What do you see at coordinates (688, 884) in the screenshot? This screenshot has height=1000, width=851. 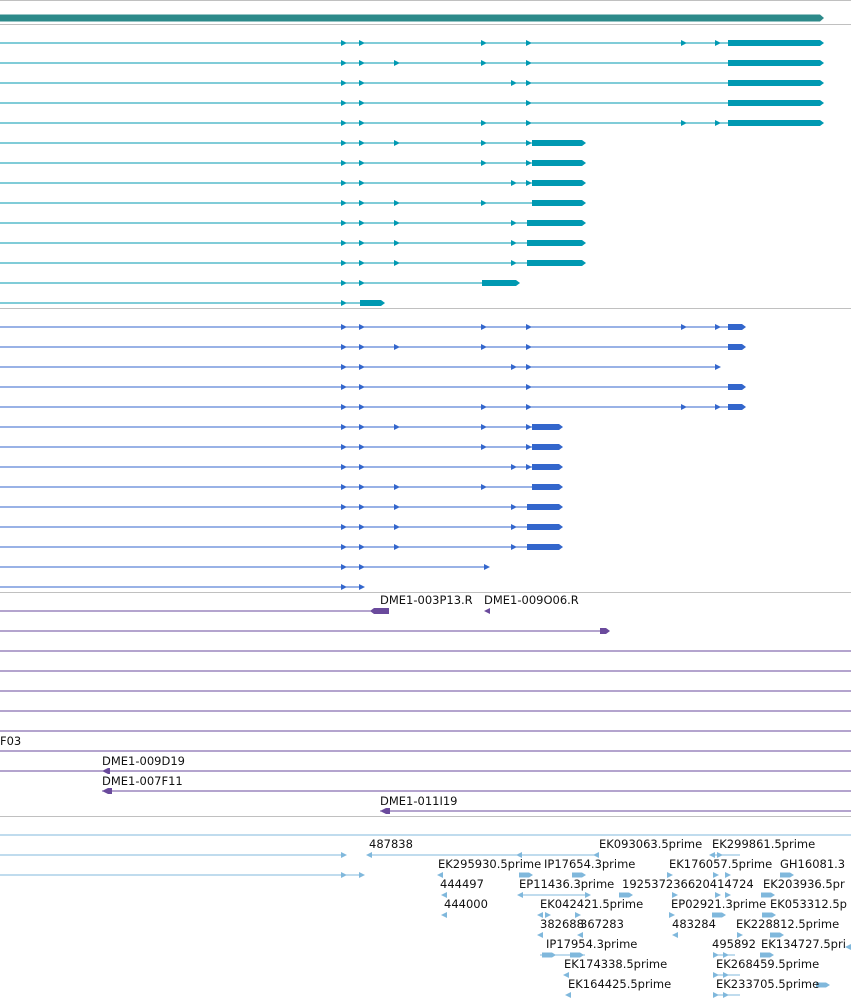 I see `est-label: 192537236620414724` at bounding box center [688, 884].